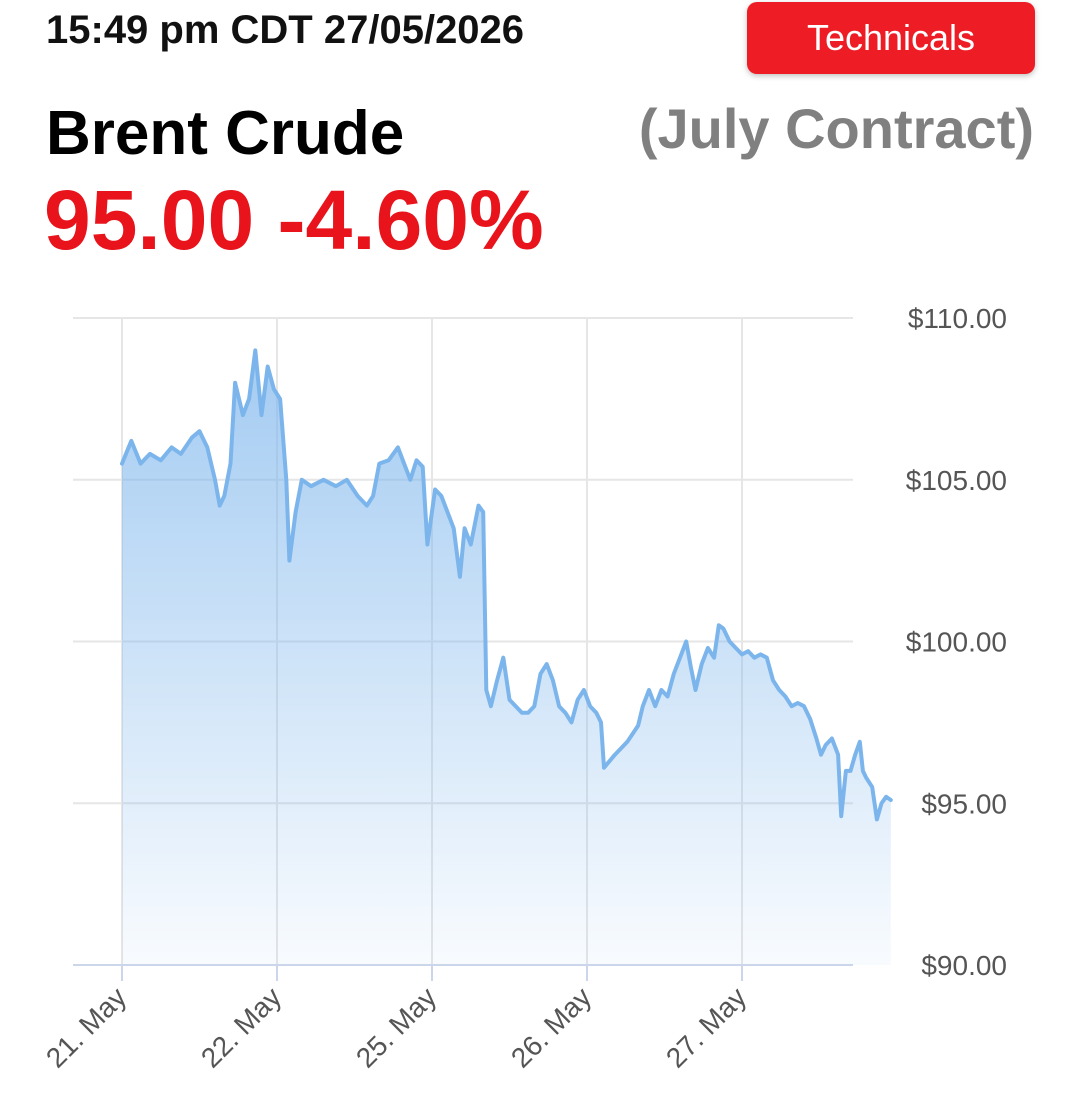  I want to click on price-quote: 95.00 -4.60%, so click(294, 220).